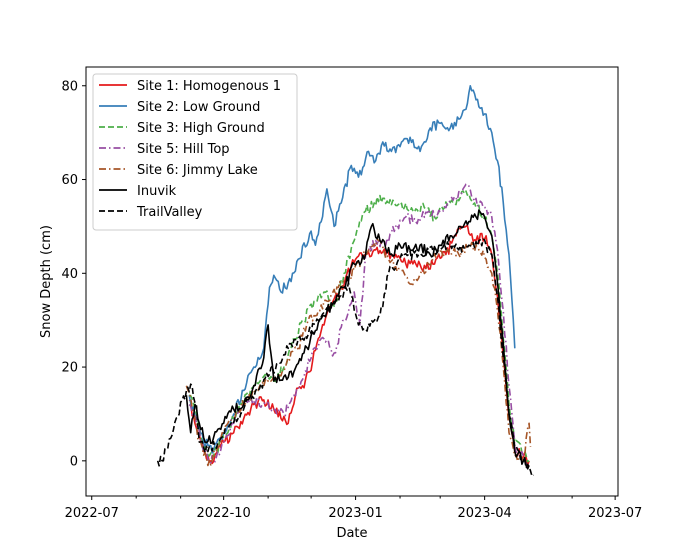 This screenshot has width=688, height=558. I want to click on y-axis: 0 20 40 60 80, so click(73, 274).